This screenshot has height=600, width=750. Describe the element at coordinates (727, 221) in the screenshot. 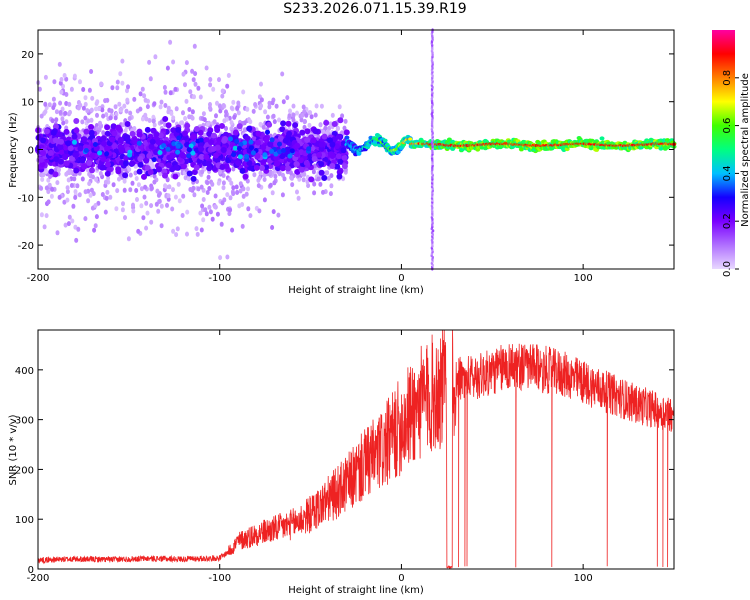

I see `colorbar-tick-label: 0.2` at that location.